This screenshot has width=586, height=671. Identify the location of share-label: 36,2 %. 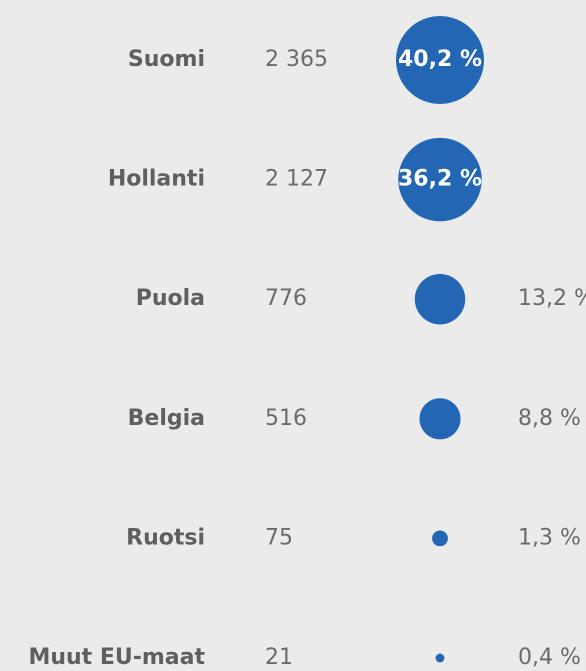
(440, 179).